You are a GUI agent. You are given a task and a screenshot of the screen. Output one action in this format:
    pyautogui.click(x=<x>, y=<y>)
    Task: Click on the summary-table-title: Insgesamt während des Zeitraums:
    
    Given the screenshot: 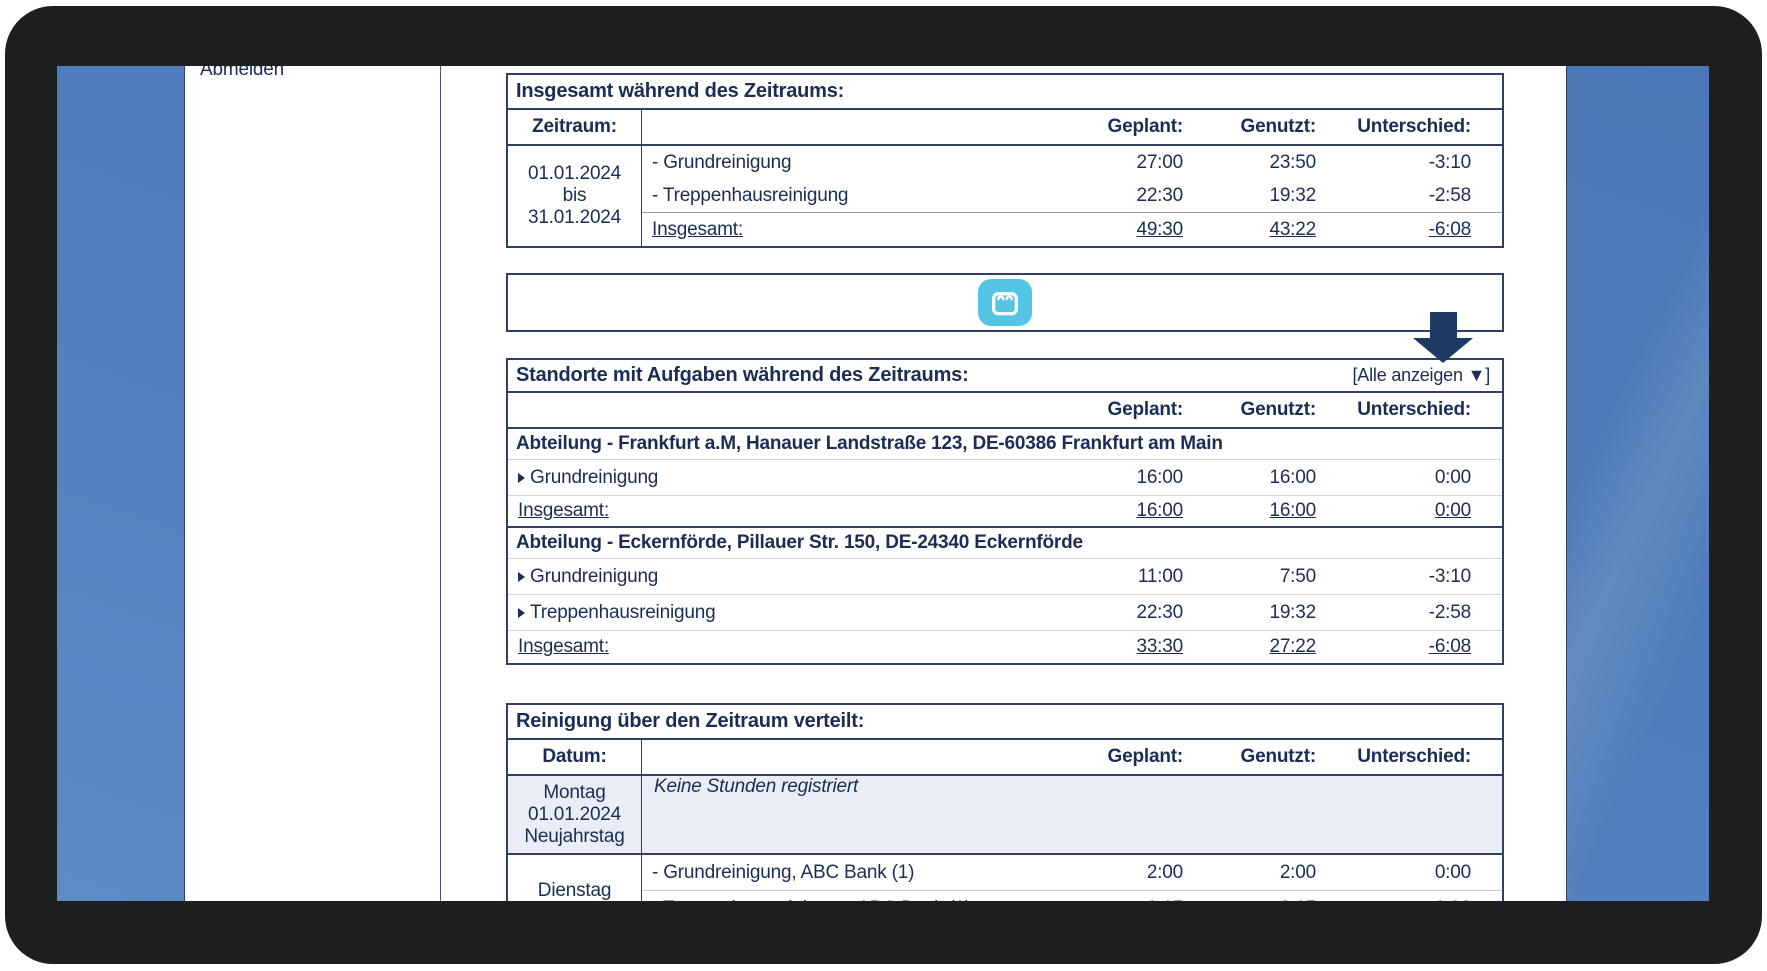 What is the action you would take?
    pyautogui.click(x=1005, y=92)
    